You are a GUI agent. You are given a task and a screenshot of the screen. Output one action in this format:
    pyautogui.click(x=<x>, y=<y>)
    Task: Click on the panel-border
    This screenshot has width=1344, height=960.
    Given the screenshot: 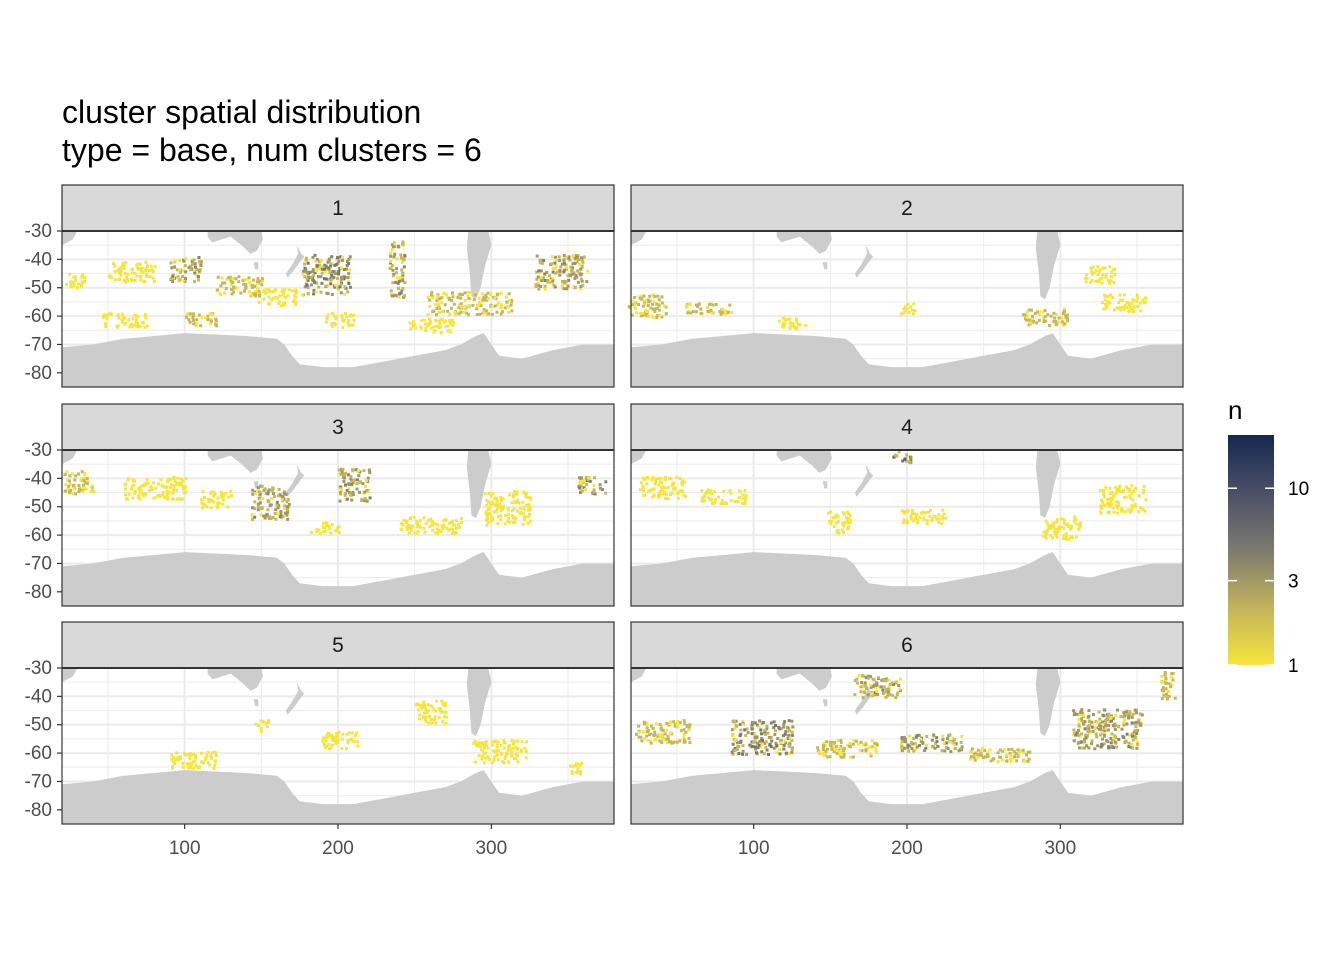 What is the action you would take?
    pyautogui.click(x=338, y=309)
    